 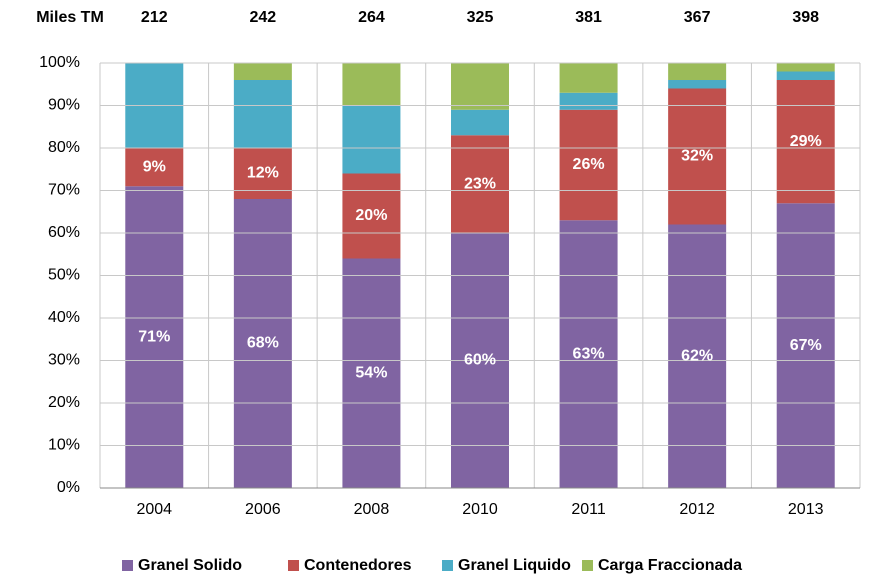 What do you see at coordinates (70, 17) in the screenshot?
I see `totals-label: Miles TM` at bounding box center [70, 17].